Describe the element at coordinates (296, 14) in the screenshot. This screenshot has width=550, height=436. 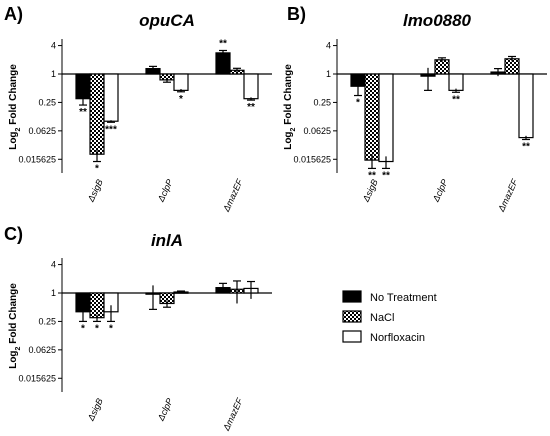
I see `panel-letter: B)` at that location.